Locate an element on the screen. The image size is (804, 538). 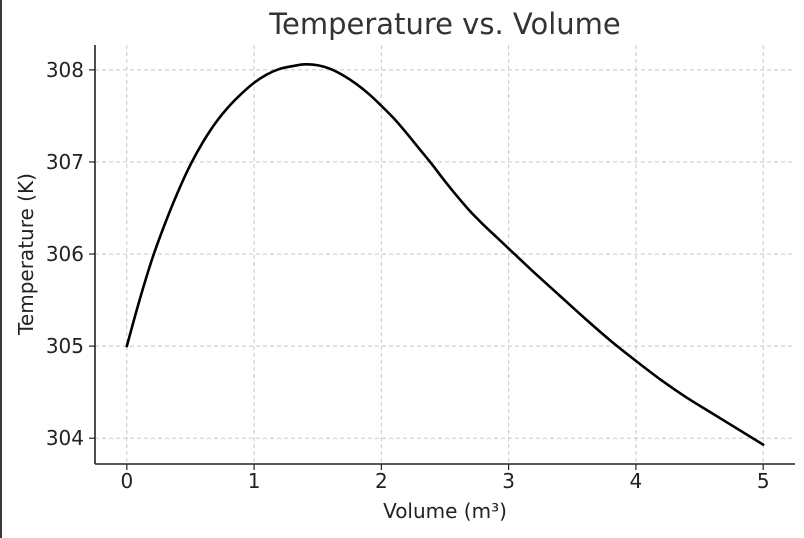
chart-title: Temperature vs. Volume is located at coordinates (444, 24).